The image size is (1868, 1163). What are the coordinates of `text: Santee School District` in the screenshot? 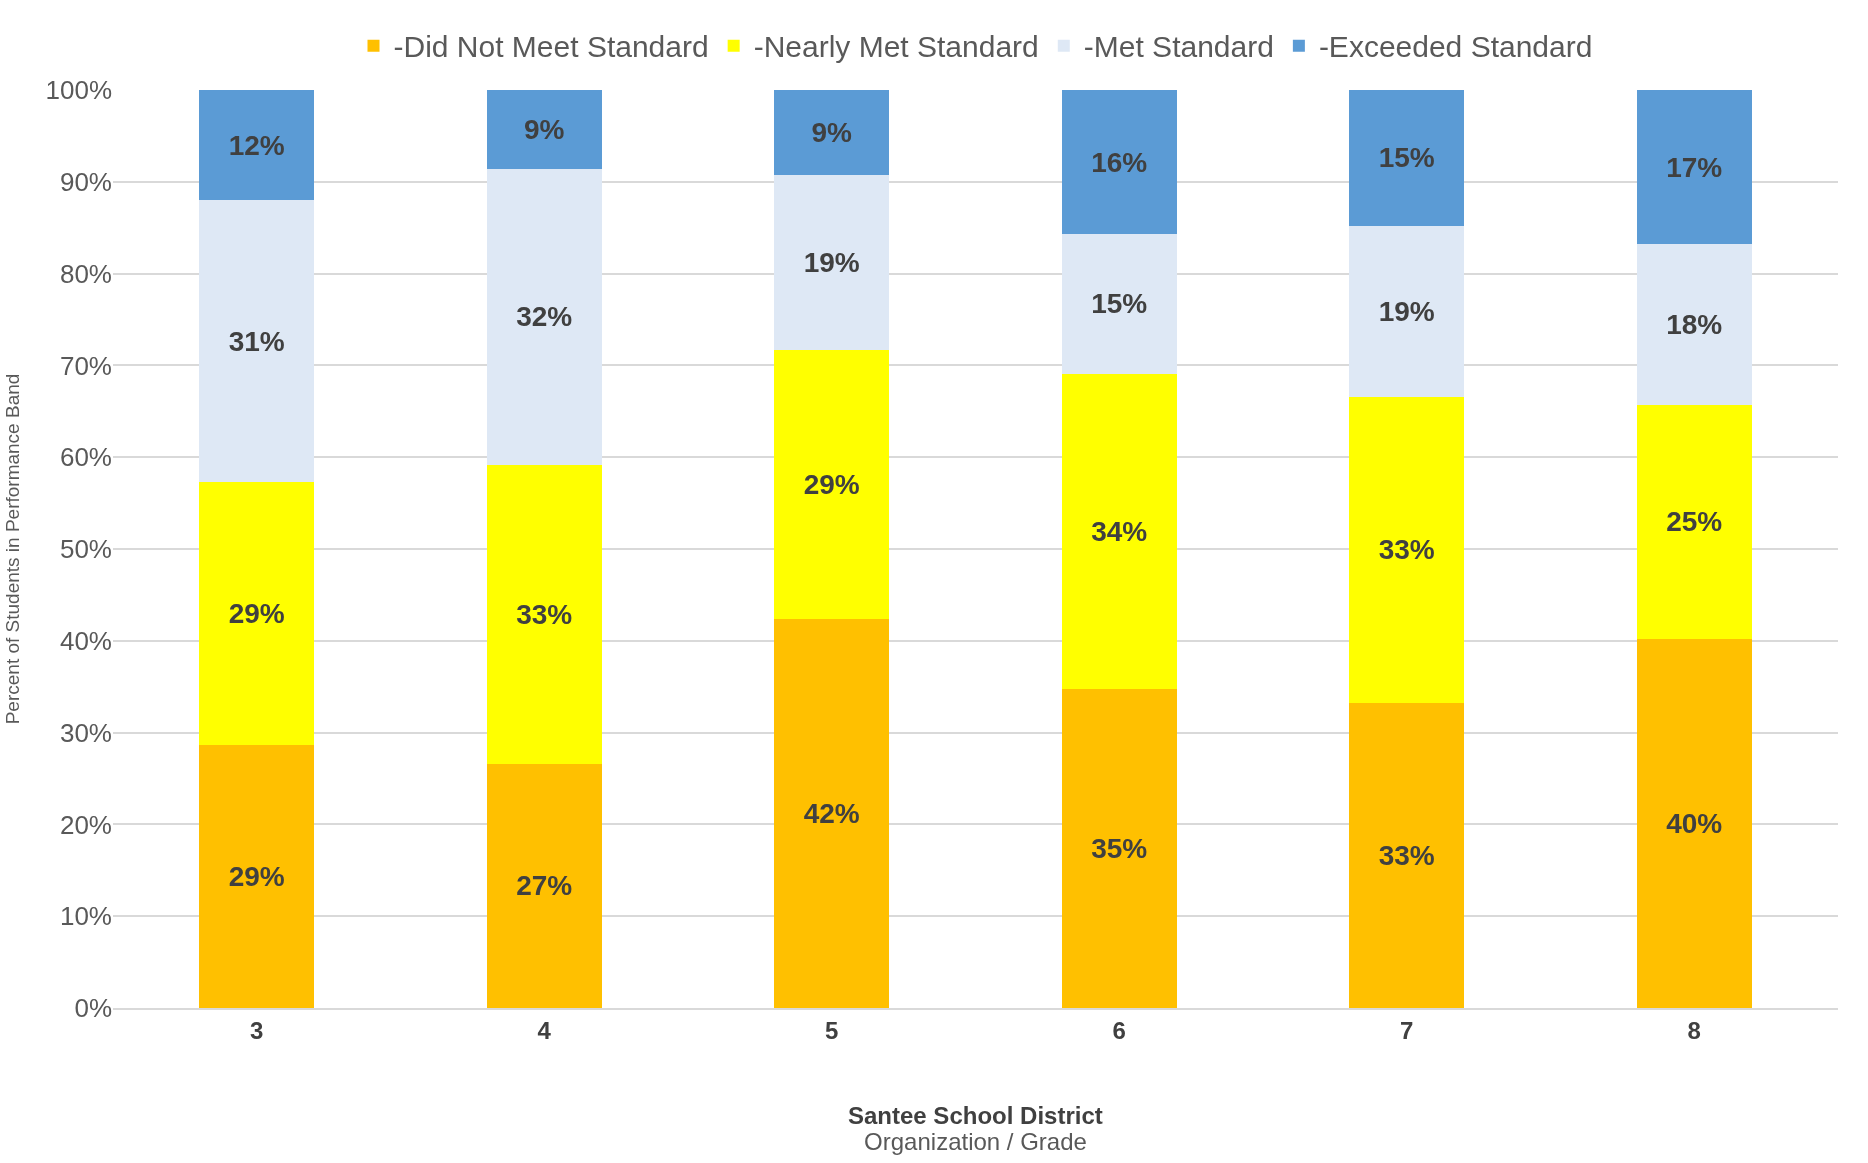 It's located at (975, 1115).